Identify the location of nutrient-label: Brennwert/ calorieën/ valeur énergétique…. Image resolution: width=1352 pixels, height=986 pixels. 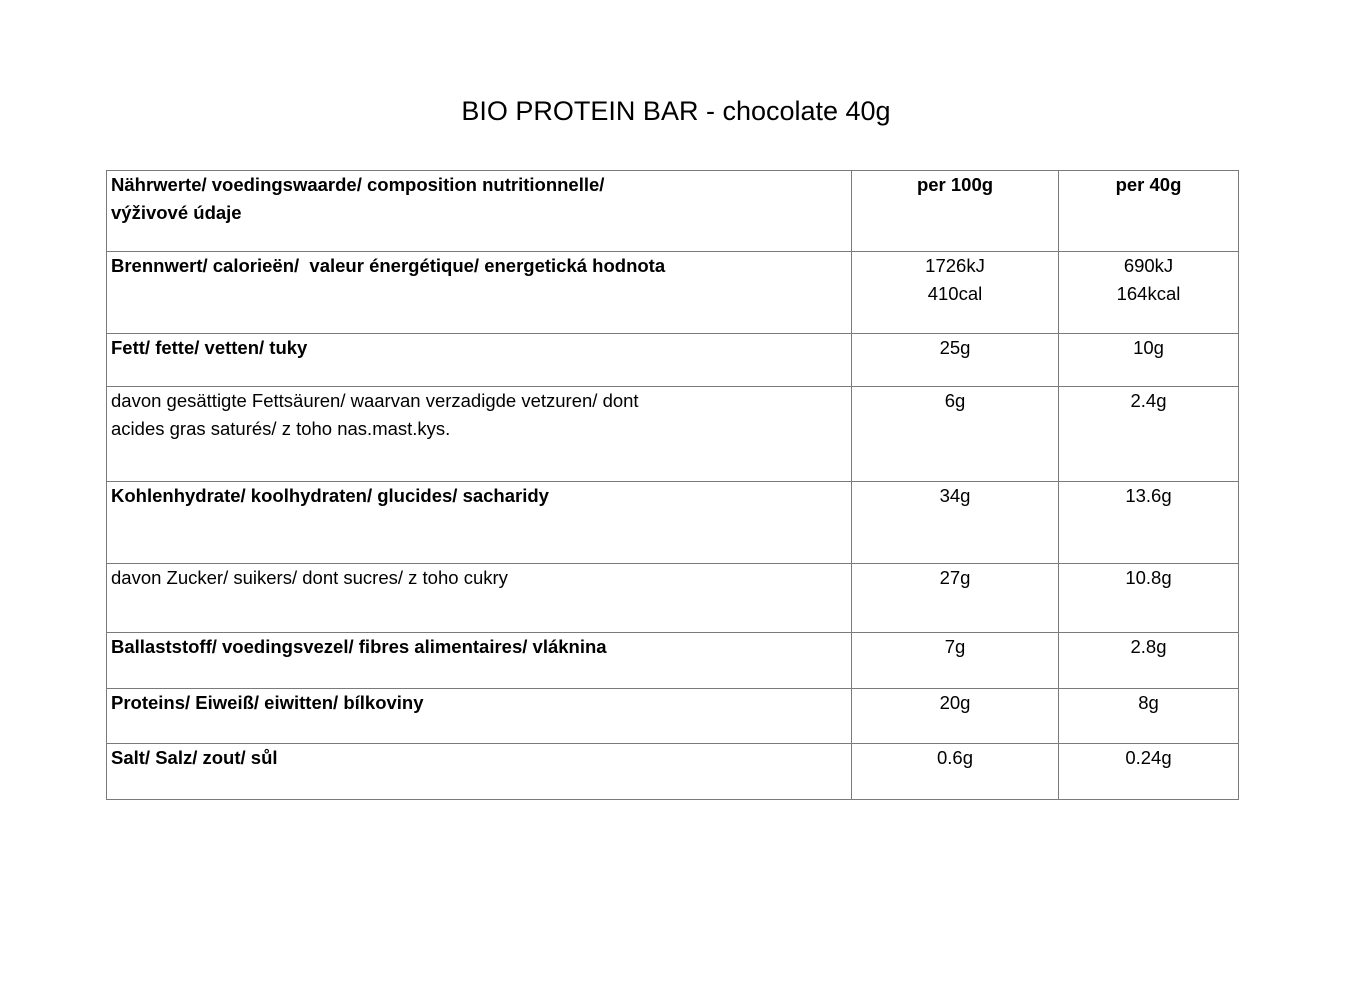
(479, 292).